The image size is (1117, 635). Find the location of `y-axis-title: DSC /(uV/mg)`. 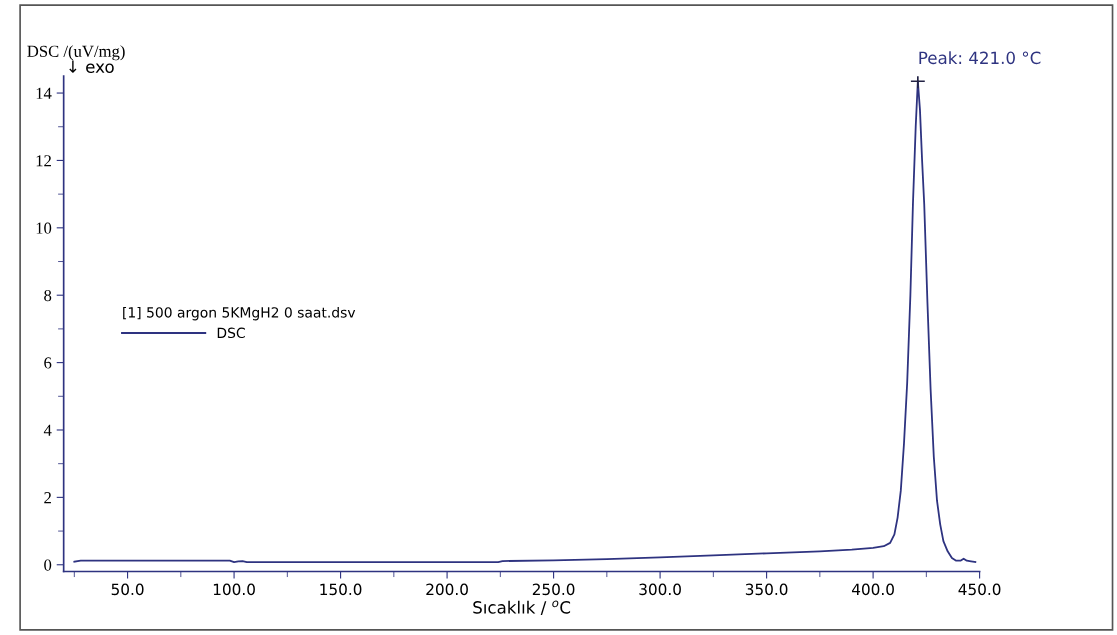

y-axis-title: DSC /(uV/mg) is located at coordinates (76, 53).